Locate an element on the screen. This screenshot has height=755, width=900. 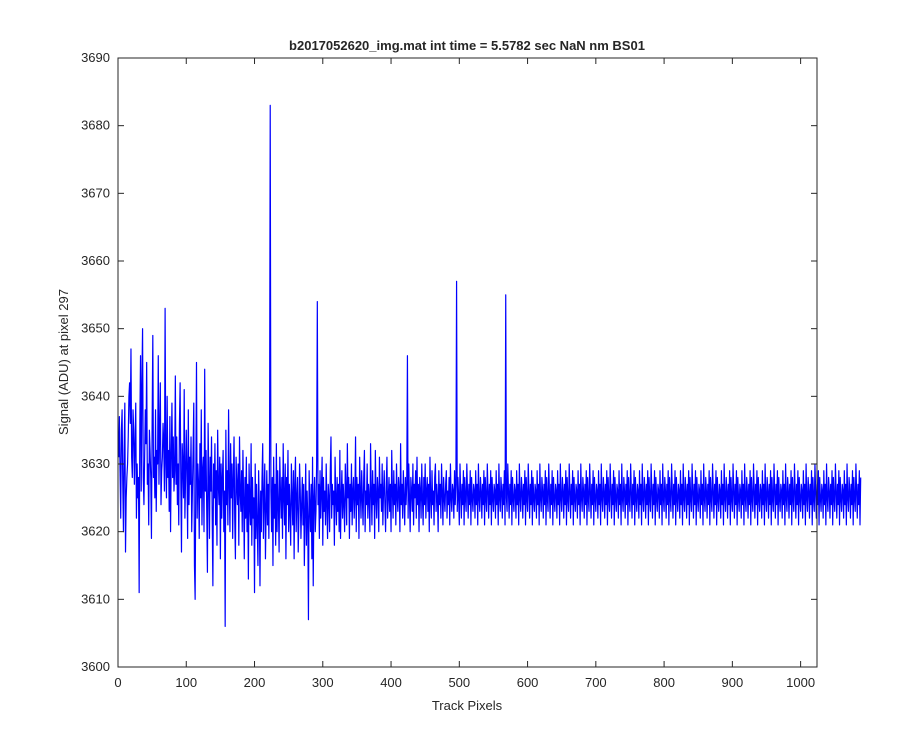
y-tick-label: 3600 is located at coordinates (95, 666).